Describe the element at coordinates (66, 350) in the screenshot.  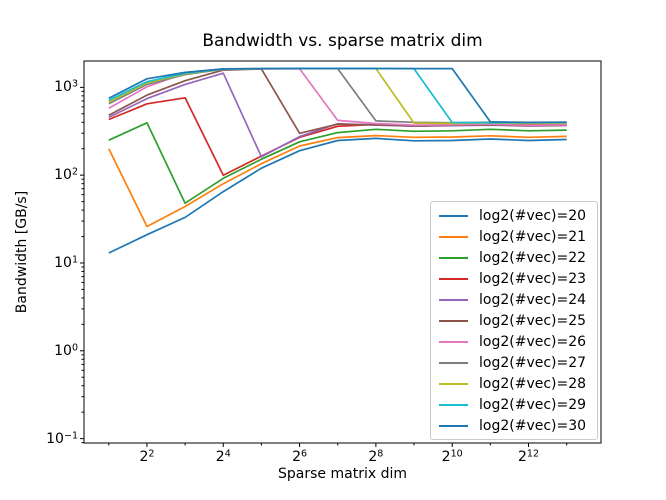
I see `y-tick-label: 100` at that location.